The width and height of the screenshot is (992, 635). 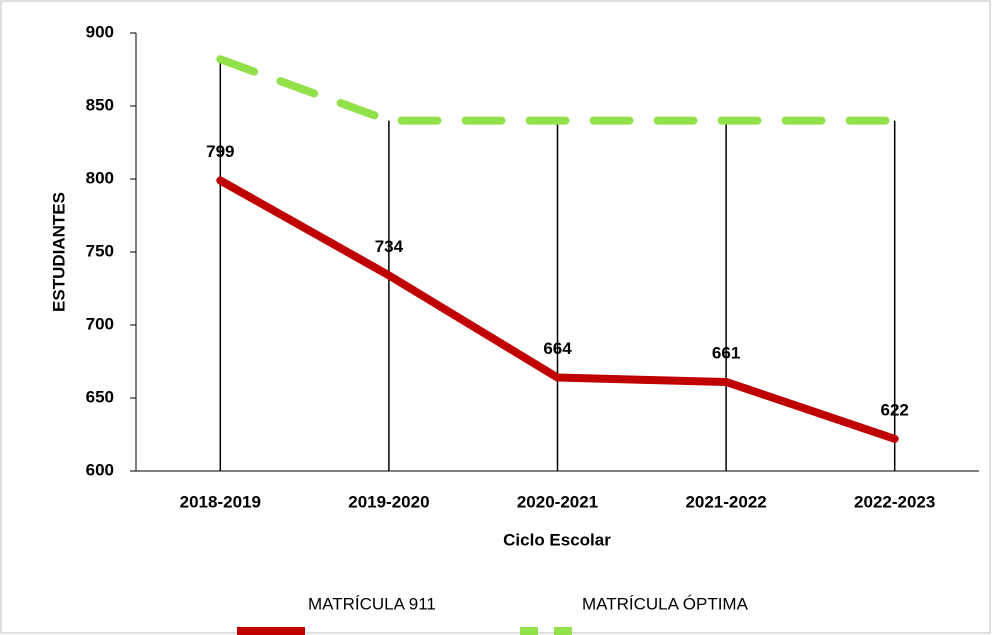 I want to click on data-label: 734, so click(x=389, y=246).